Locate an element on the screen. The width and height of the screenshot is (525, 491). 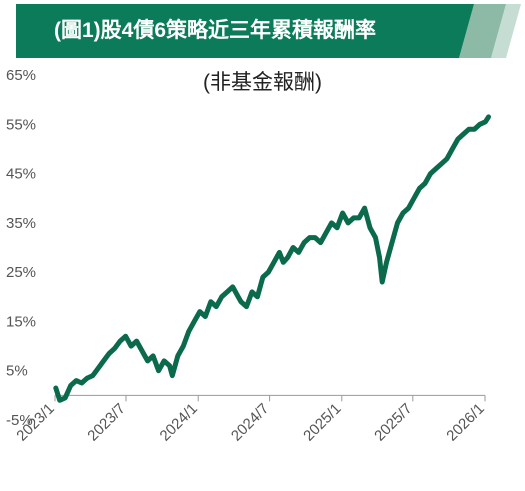
title-banner: (圖1)股4債6策略近三年累積報酬率 is located at coordinates (268, 31).